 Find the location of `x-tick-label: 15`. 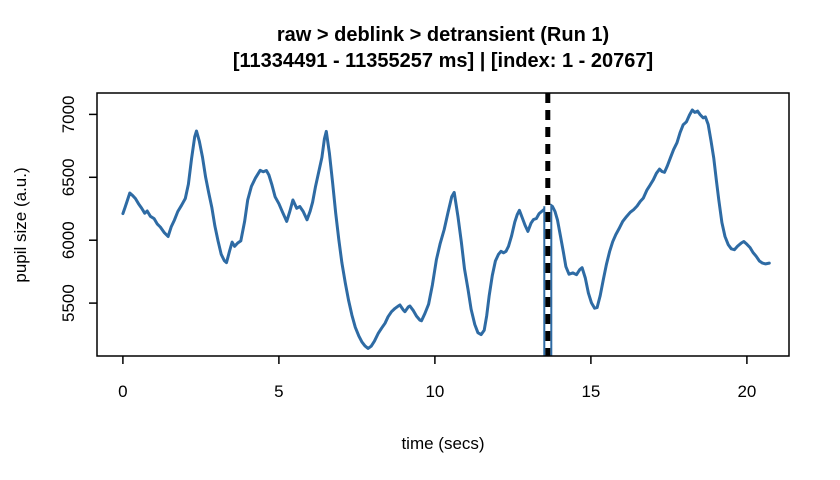

x-tick-label: 15 is located at coordinates (590, 391).